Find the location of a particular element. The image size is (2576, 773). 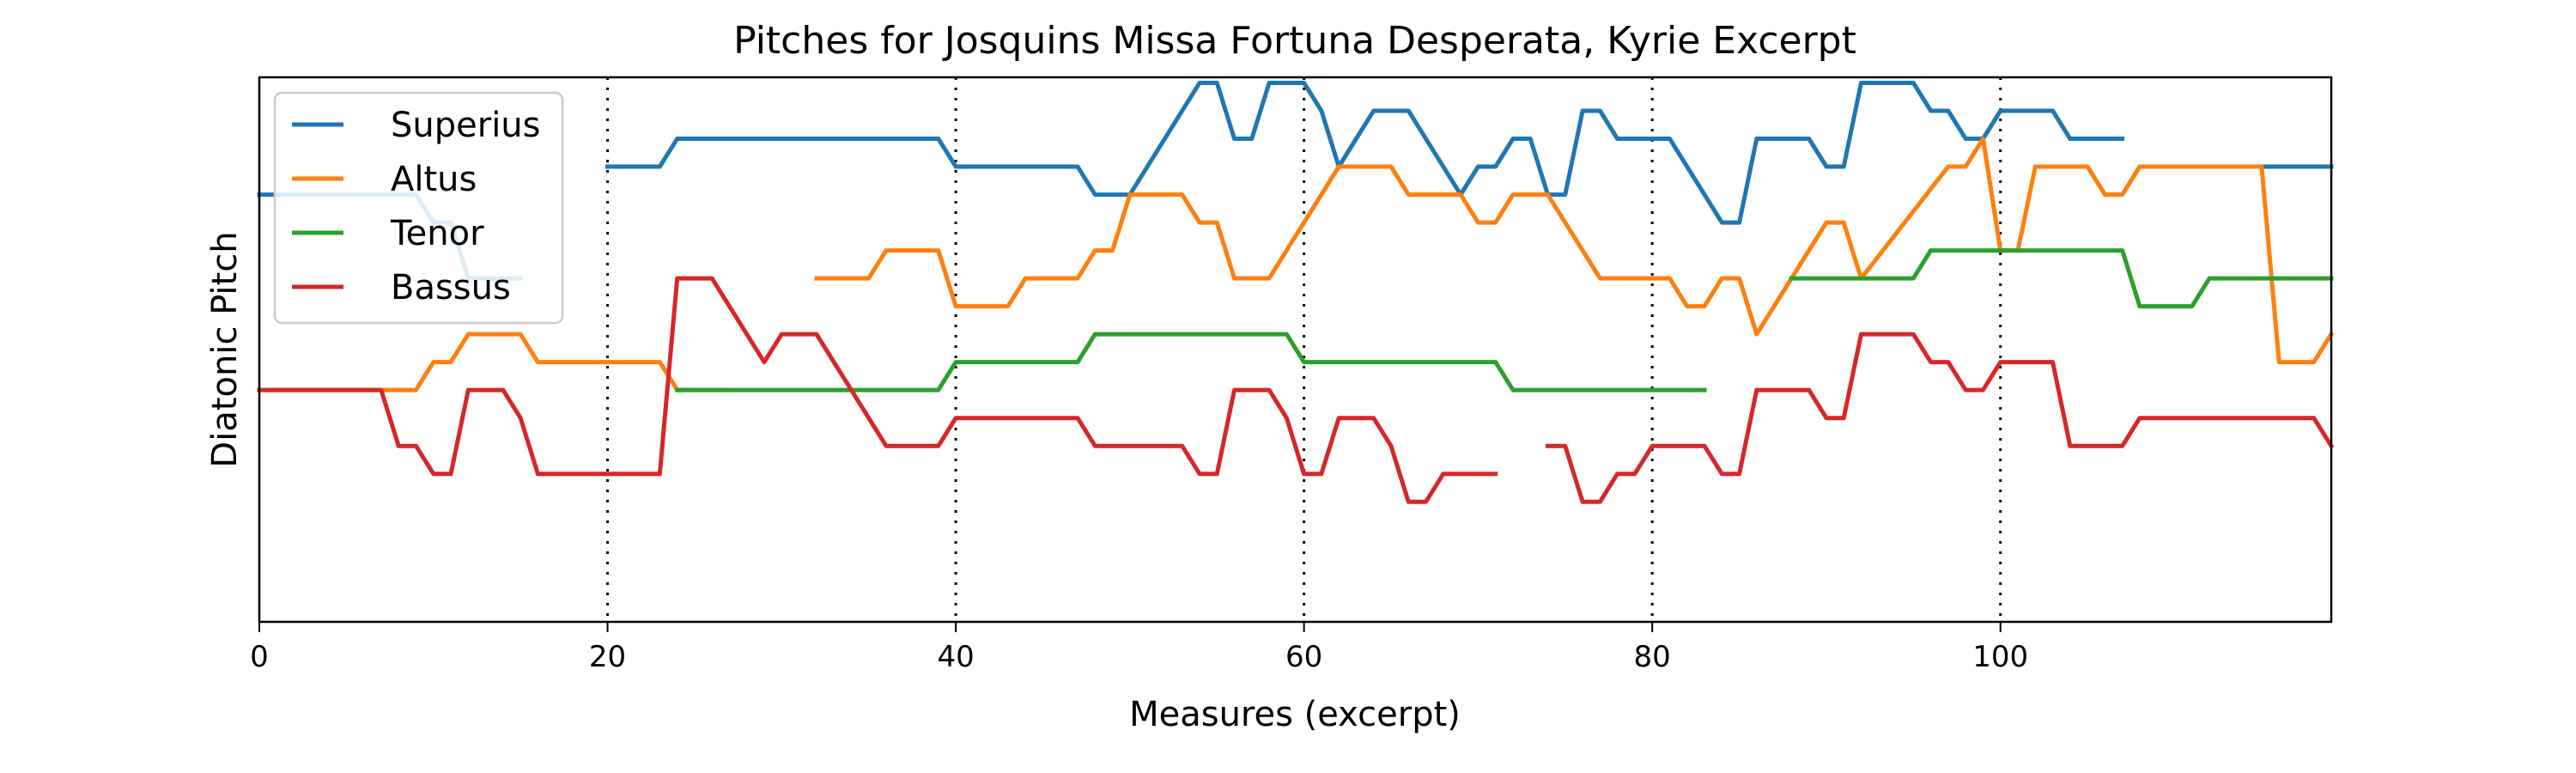

x-tick-label: 60 is located at coordinates (1303, 657).